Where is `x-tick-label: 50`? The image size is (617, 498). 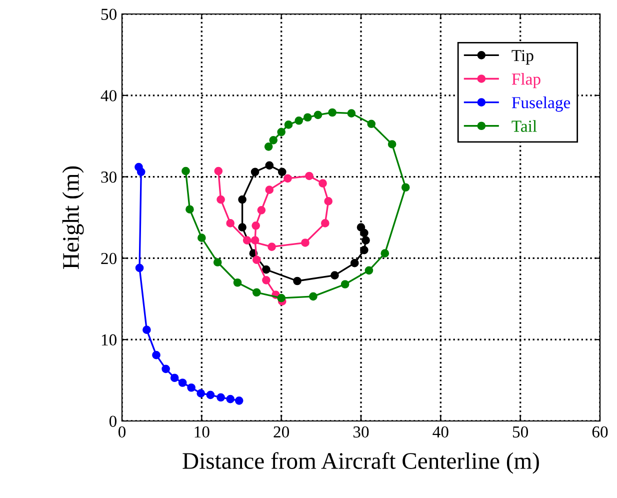
x-tick-label: 50 is located at coordinates (520, 432).